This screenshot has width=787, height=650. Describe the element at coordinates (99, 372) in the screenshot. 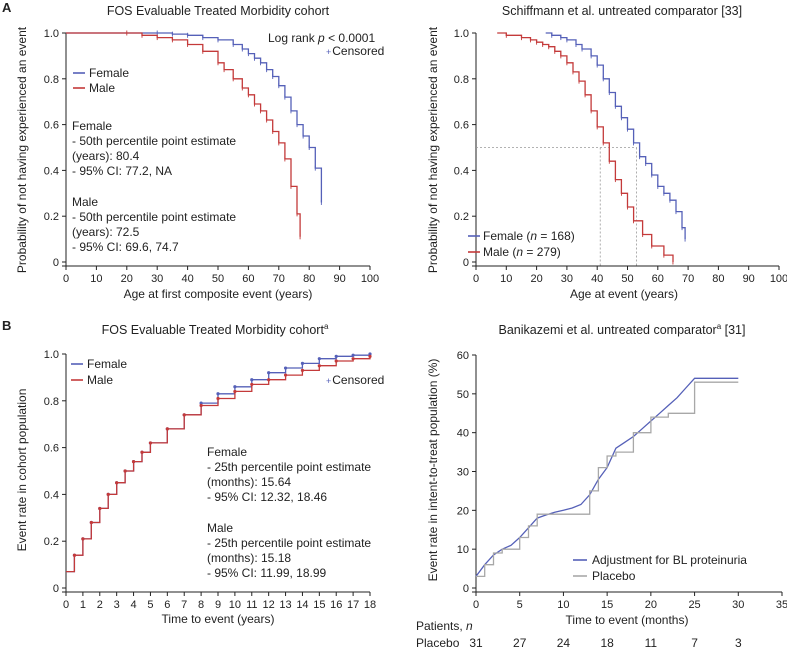

I see `legend-b-left: Female Male` at that location.